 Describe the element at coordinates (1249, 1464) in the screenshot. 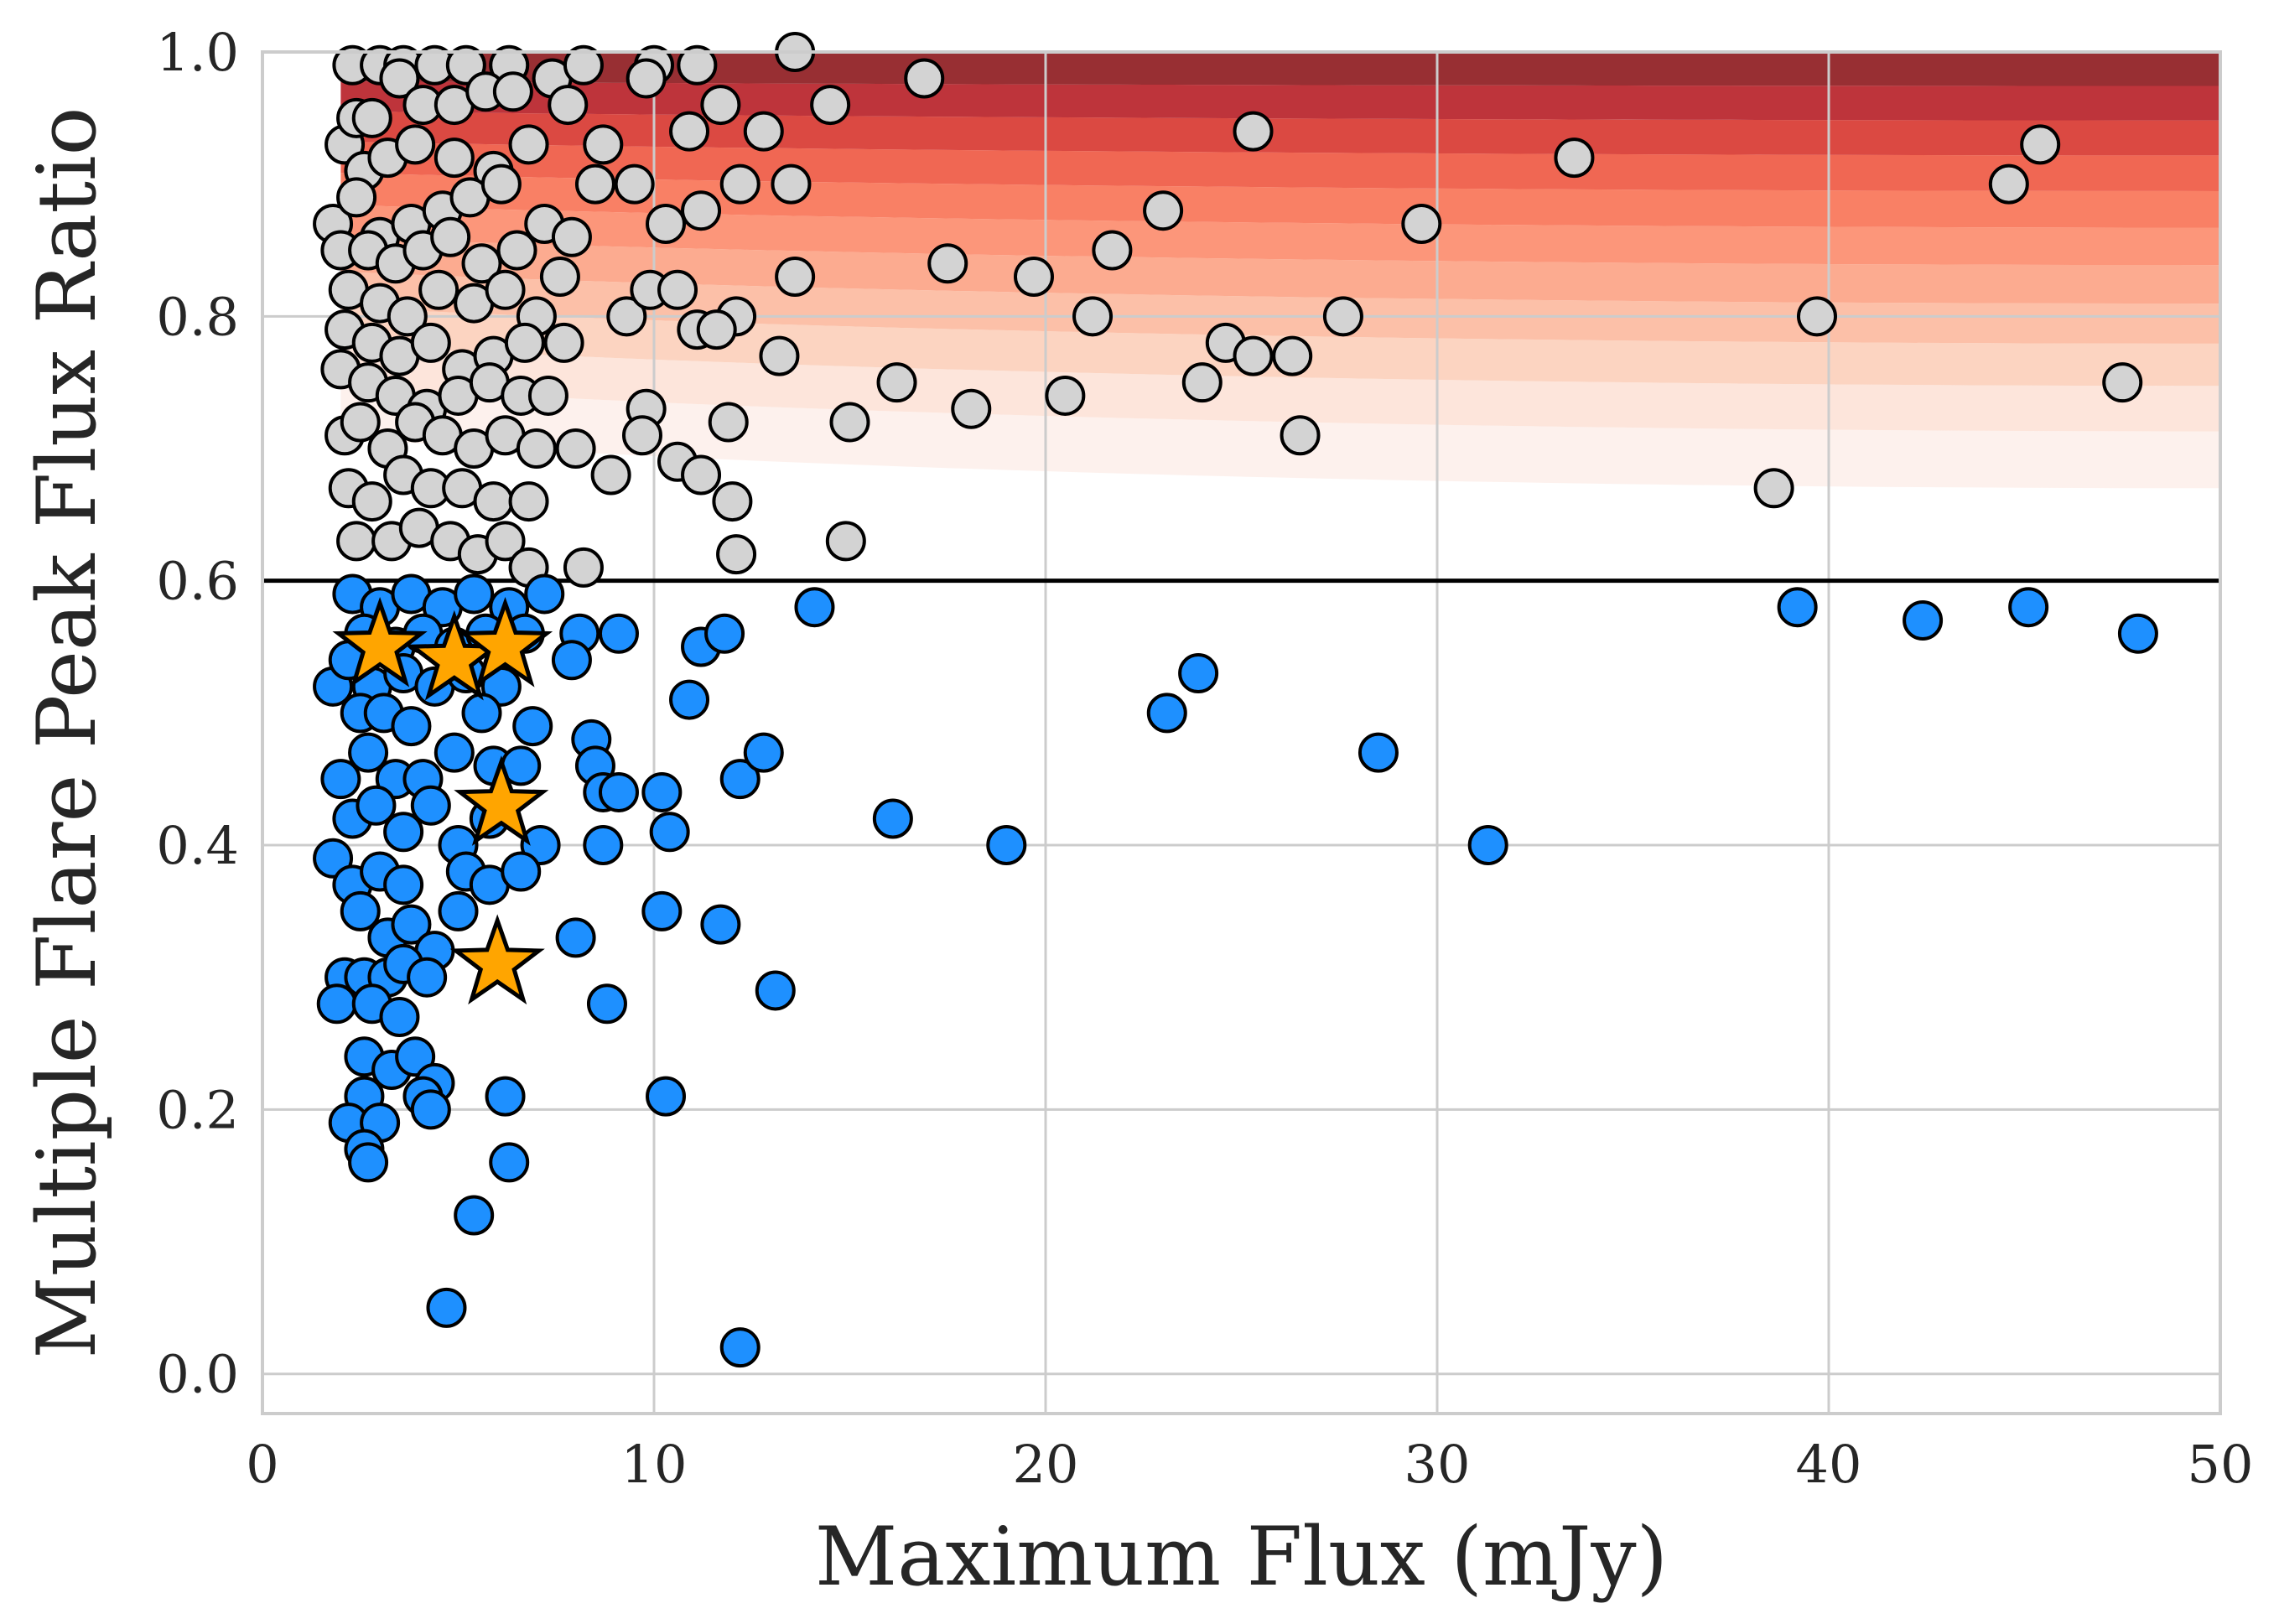

I see `x-axis-ticks: 0 10 20 30 40 50` at that location.